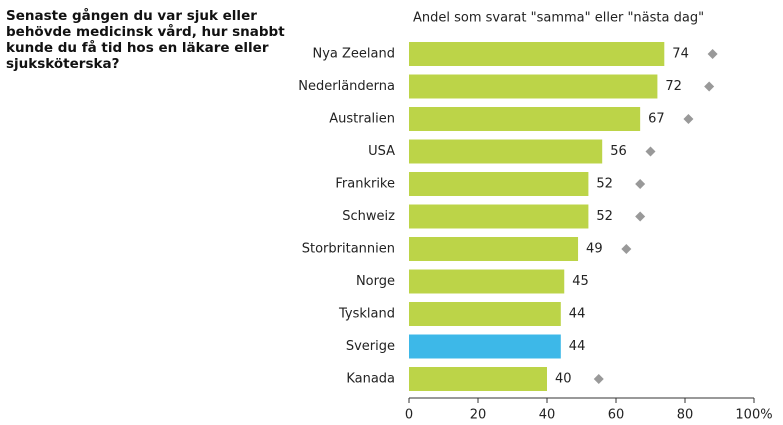 This screenshot has height=425, width=783. Describe the element at coordinates (375, 281) in the screenshot. I see `category-label: Norge` at that location.